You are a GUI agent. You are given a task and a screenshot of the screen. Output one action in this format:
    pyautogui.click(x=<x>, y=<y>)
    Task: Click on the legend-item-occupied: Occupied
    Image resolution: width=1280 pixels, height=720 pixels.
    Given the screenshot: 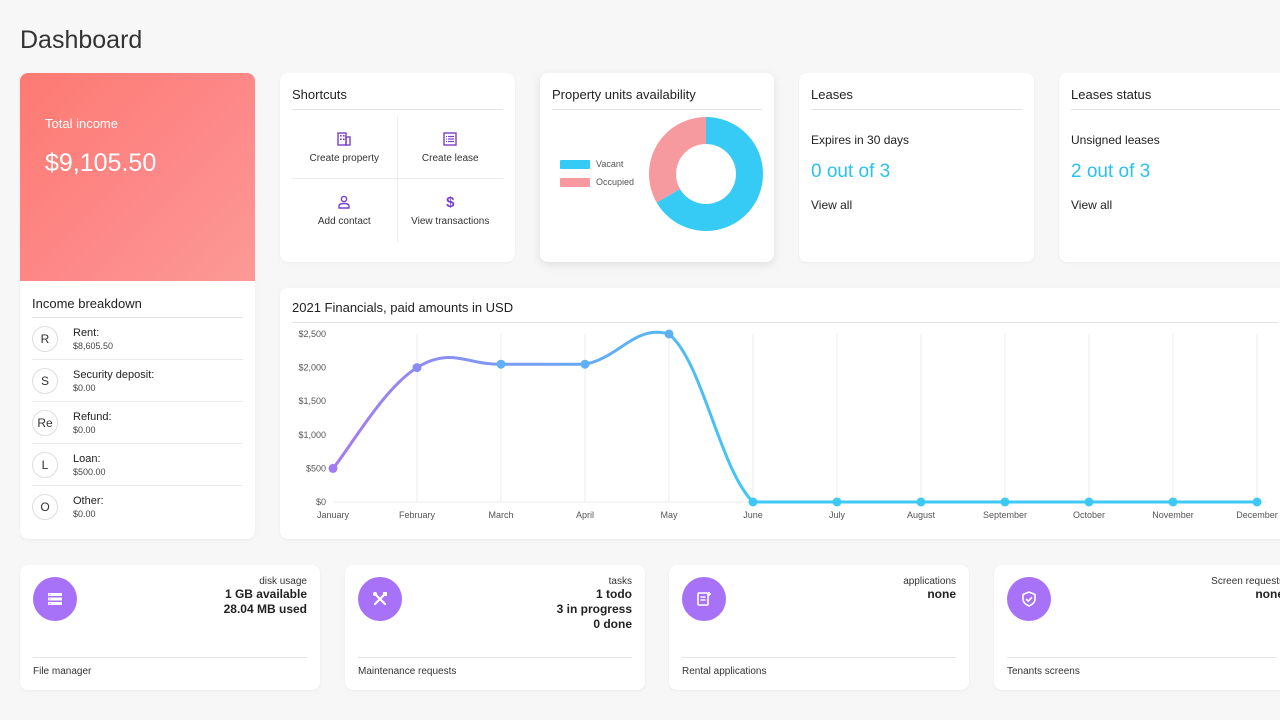 What is the action you would take?
    pyautogui.click(x=597, y=182)
    